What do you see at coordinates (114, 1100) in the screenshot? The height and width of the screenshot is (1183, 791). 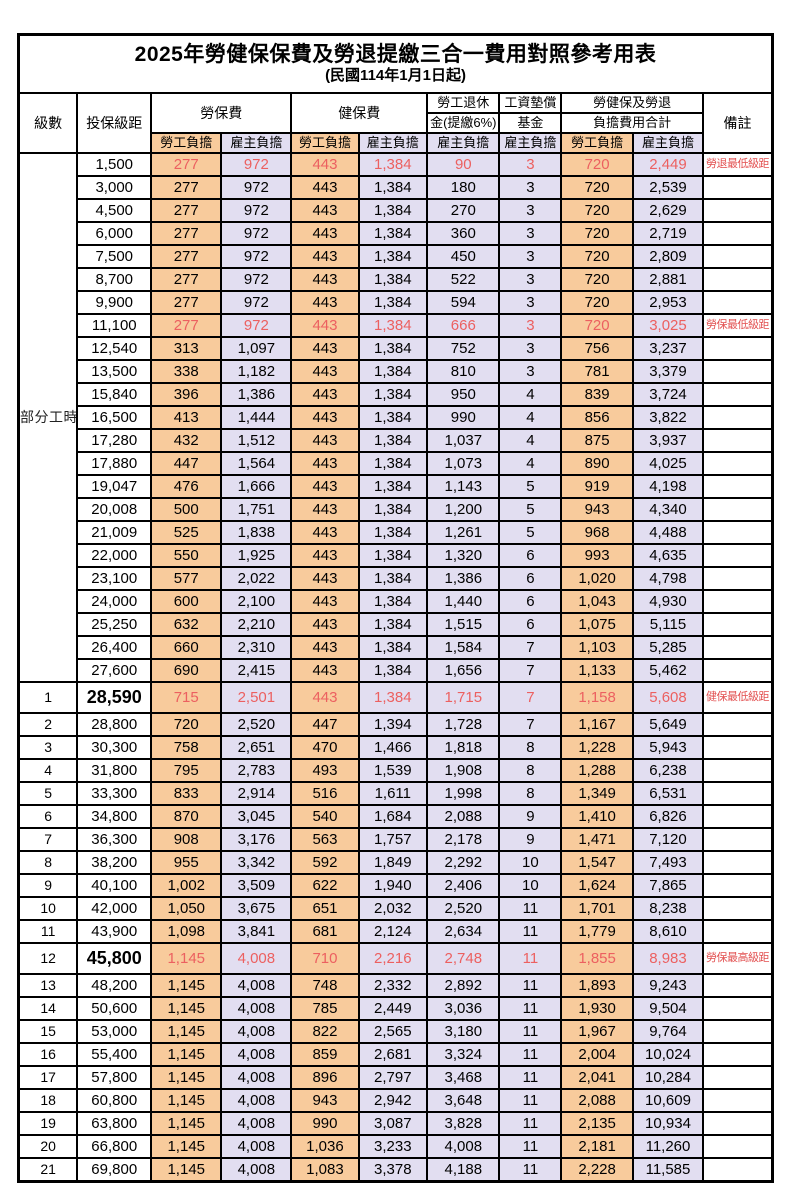 I see `cell-bracket: 60,800` at bounding box center [114, 1100].